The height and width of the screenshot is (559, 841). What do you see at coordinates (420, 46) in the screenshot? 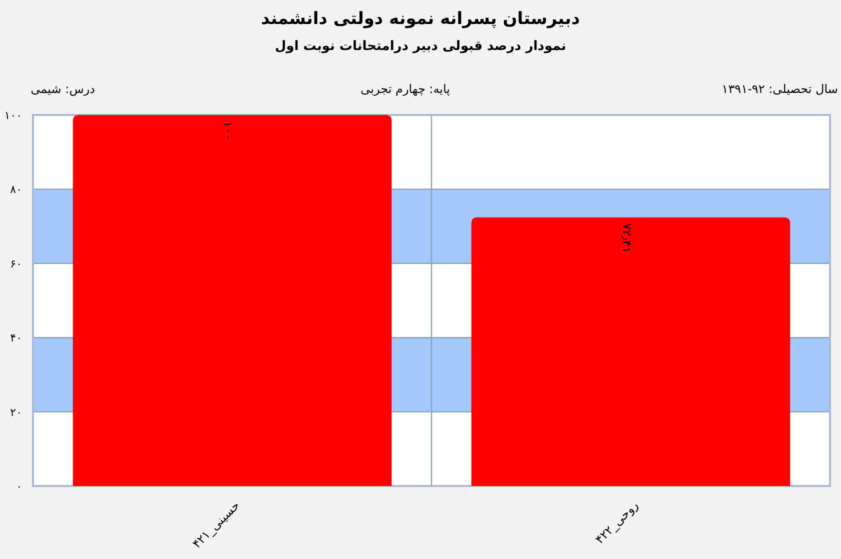
I see `chart-subtitle: نمودار درصد قبولی دبیر درامتحانات نوبت اول` at bounding box center [420, 46].